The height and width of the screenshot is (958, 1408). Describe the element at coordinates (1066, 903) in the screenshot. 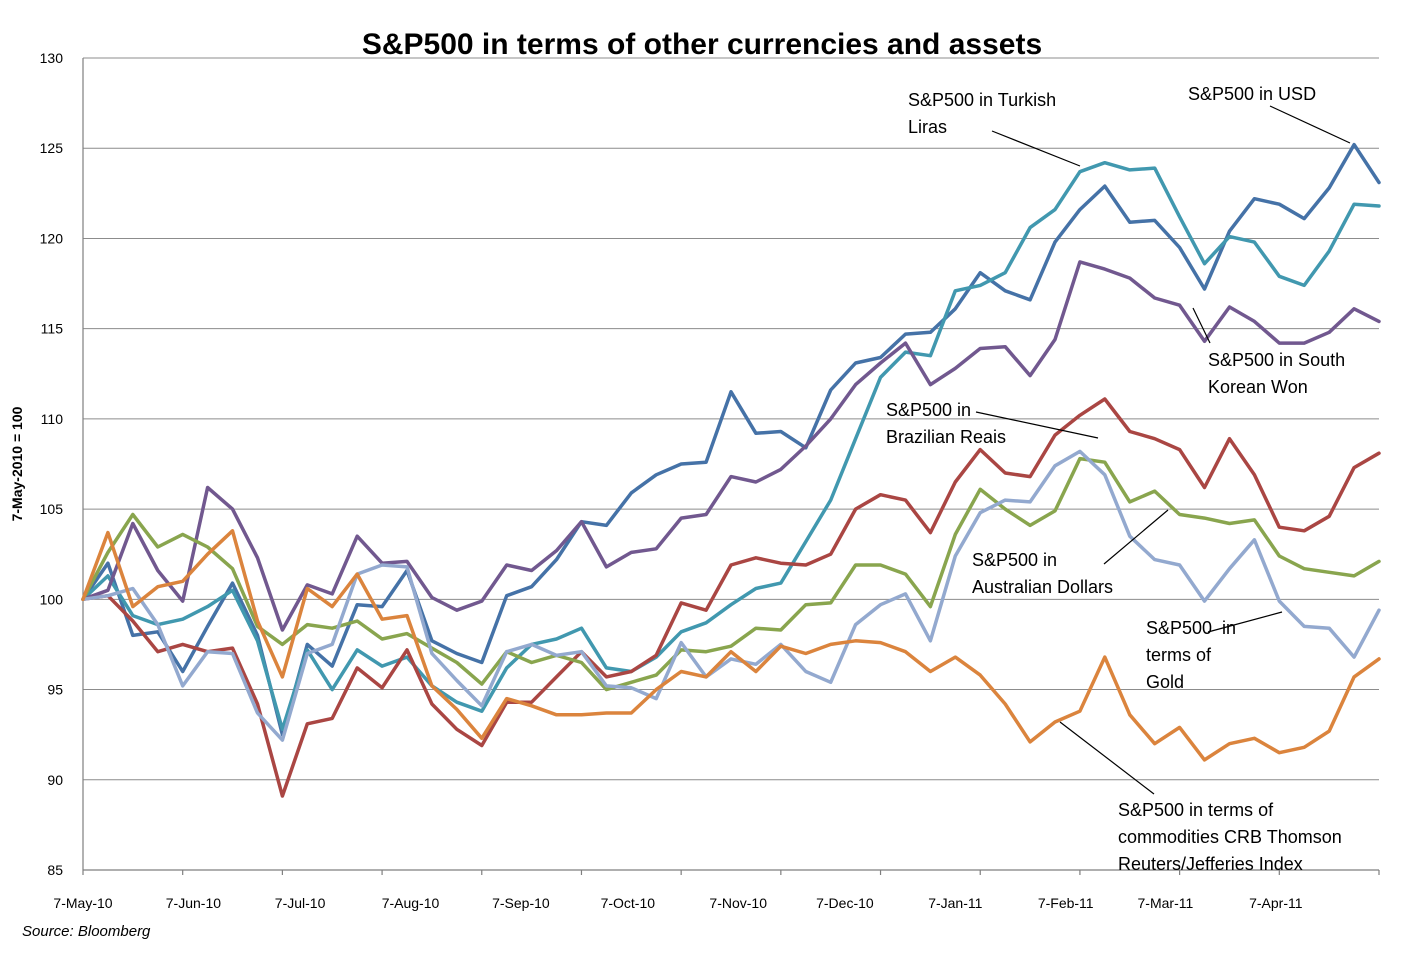

I see `x-tick-label: 7-Feb-11` at that location.